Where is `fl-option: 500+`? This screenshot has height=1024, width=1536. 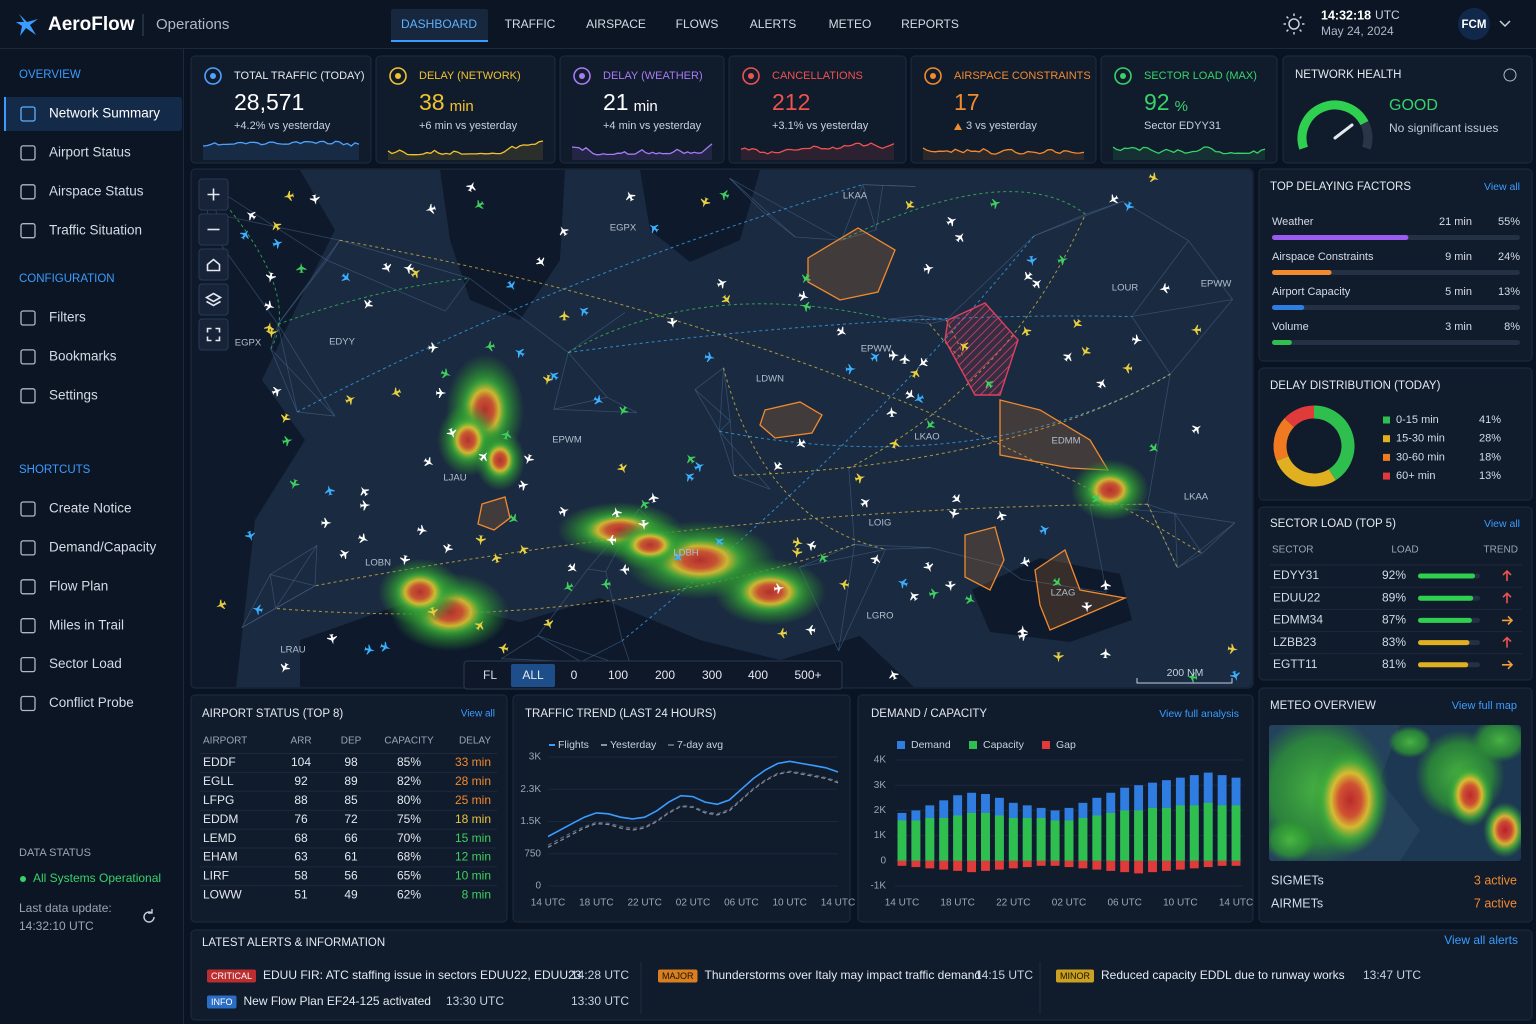
fl-option: 500+ is located at coordinates (807, 675).